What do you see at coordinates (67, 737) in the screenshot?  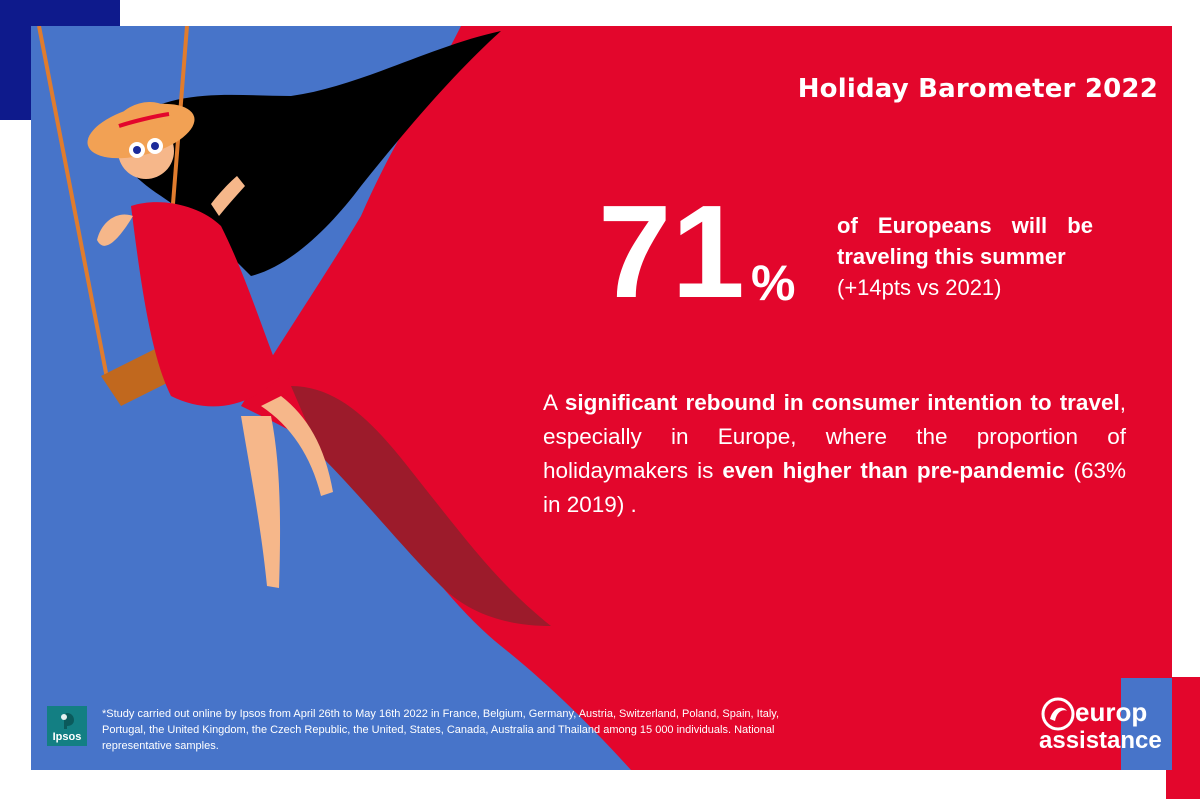 I see `ipsos-logo-text: Ipsos` at bounding box center [67, 737].